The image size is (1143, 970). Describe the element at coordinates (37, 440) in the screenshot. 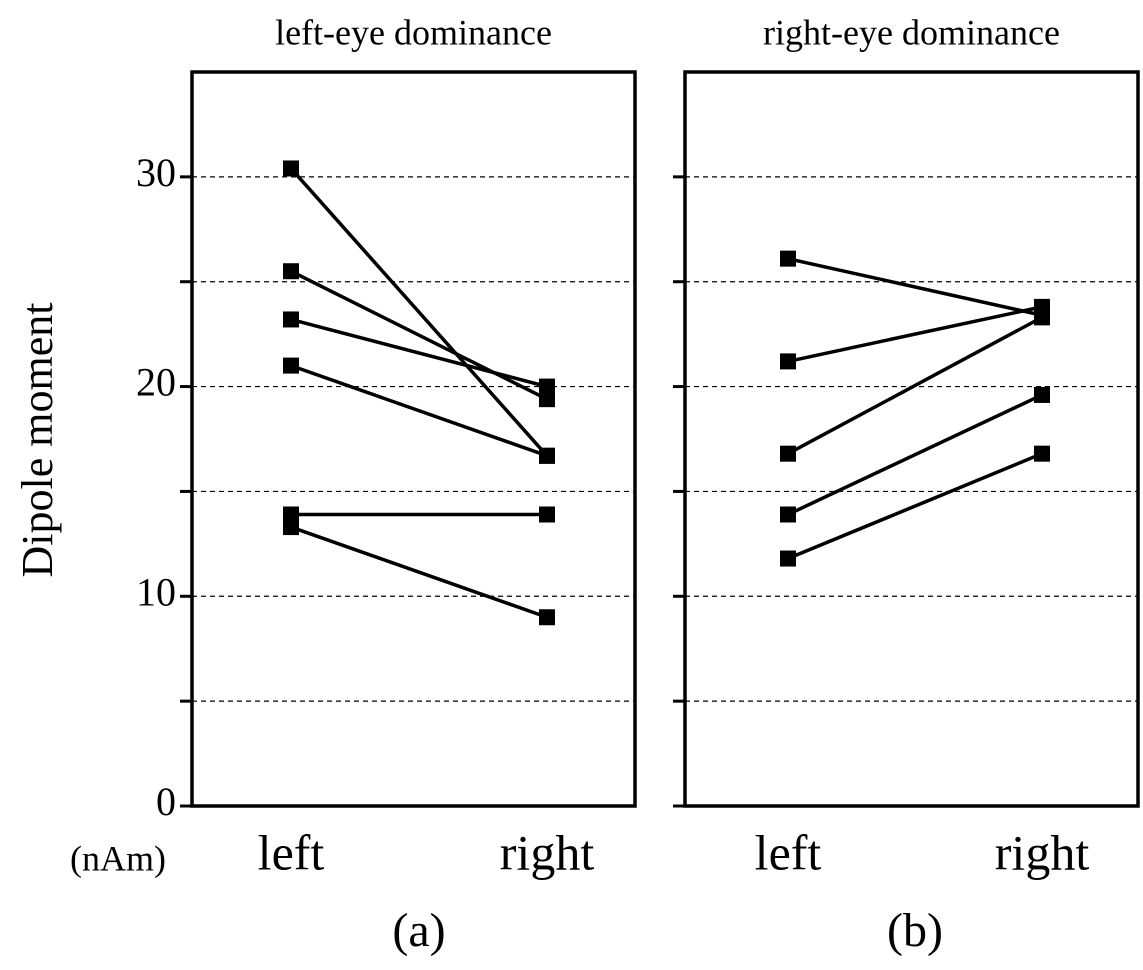

I see `y-axis-label: Dipole moment` at that location.